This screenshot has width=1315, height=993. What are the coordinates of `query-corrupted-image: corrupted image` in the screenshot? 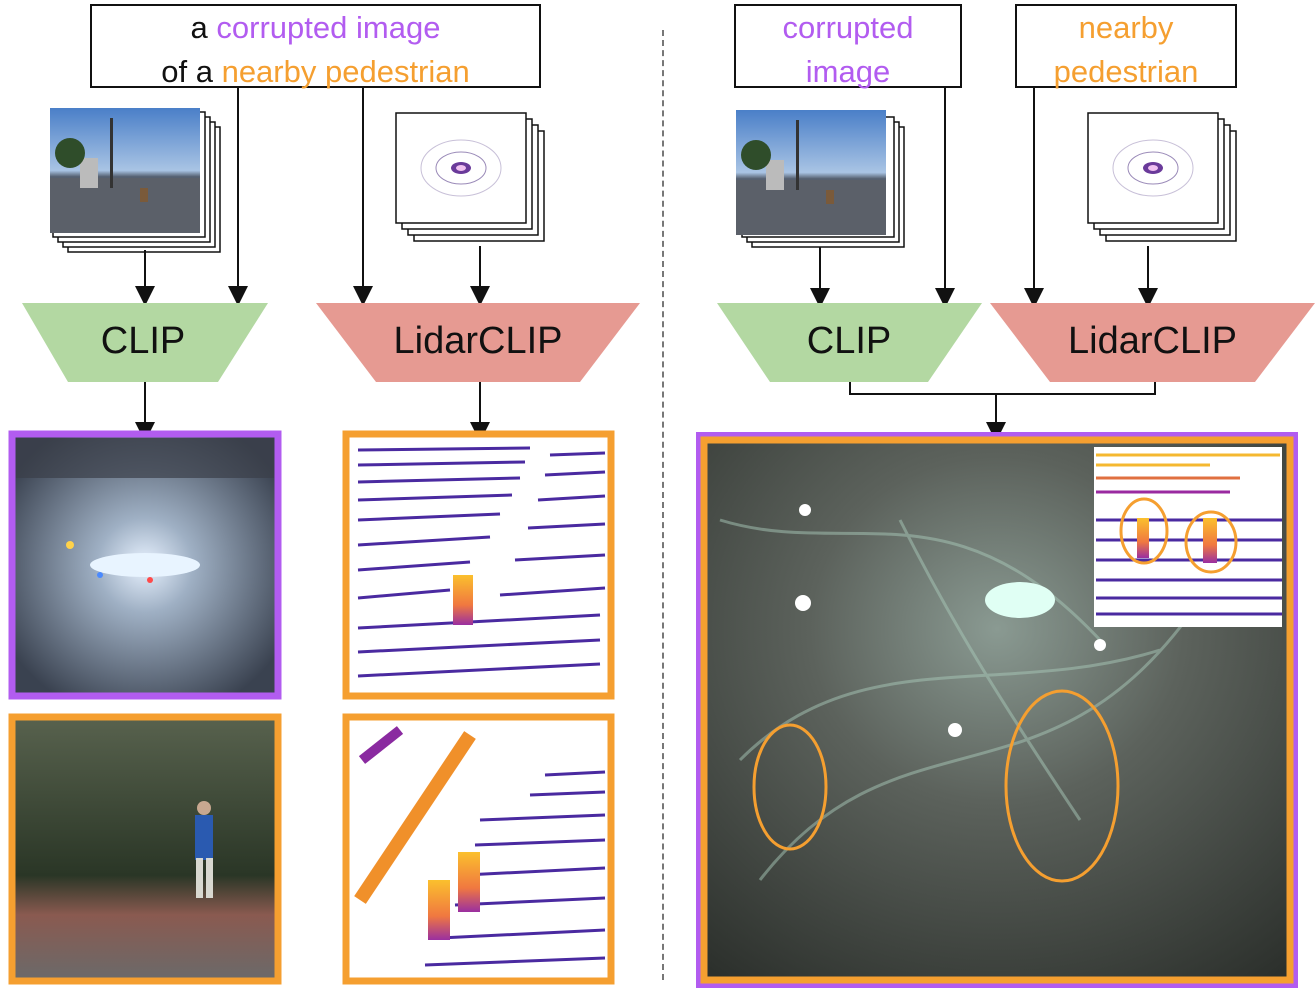 It's located at (328, 27).